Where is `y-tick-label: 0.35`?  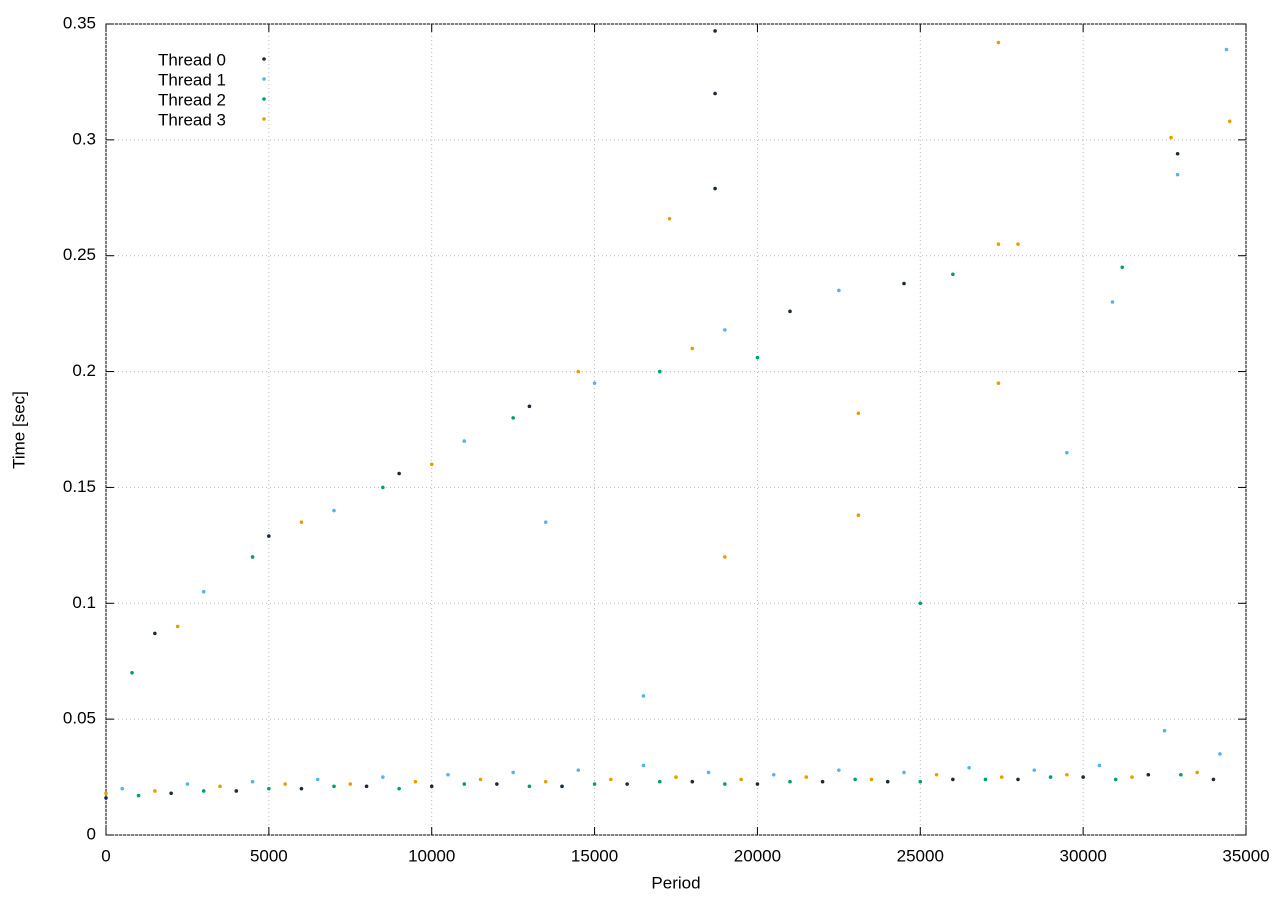 y-tick-label: 0.35 is located at coordinates (79, 22).